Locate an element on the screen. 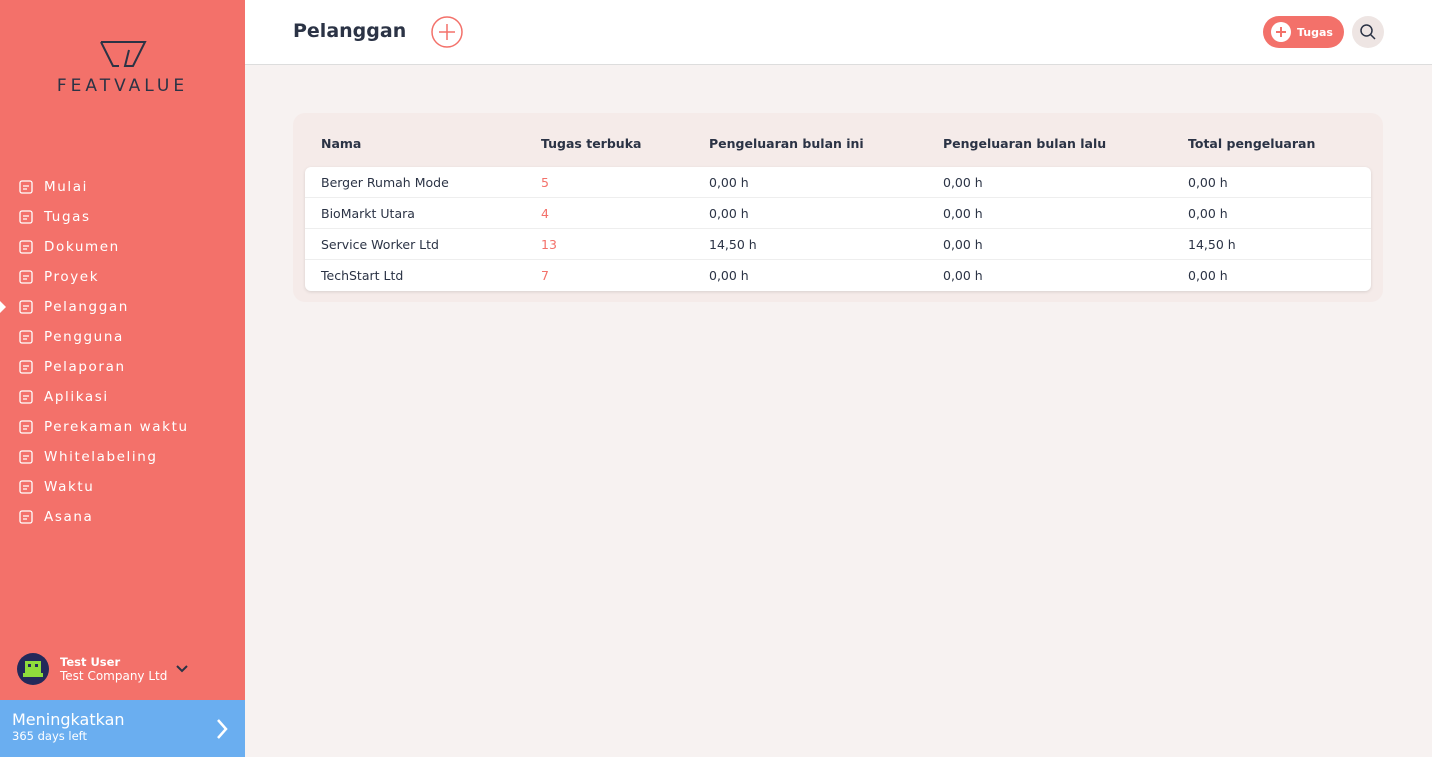 The image size is (1432, 757). table-cell: 4 is located at coordinates (545, 213).